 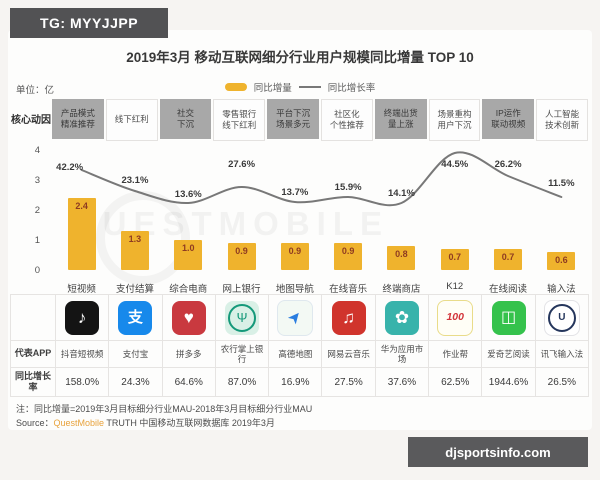 I want to click on chart-column-8: 0.7 K12, so click(x=454, y=221).